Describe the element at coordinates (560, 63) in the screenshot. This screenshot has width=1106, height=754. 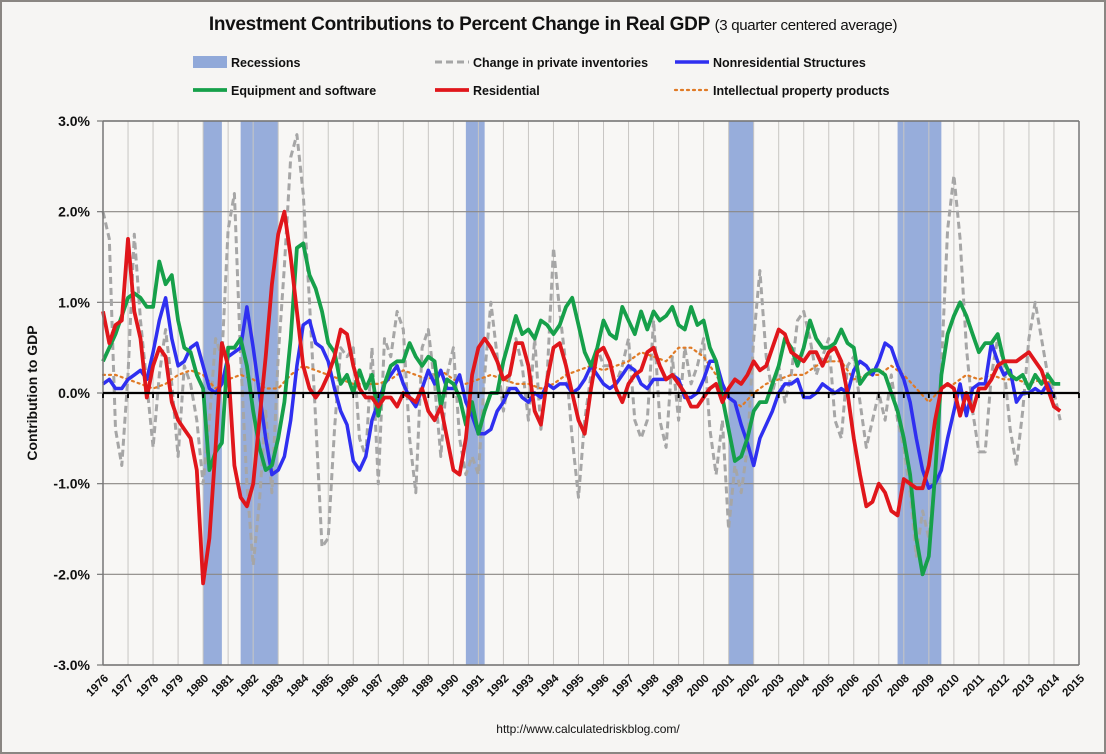
I see `legend-label: Change in private inventories` at that location.